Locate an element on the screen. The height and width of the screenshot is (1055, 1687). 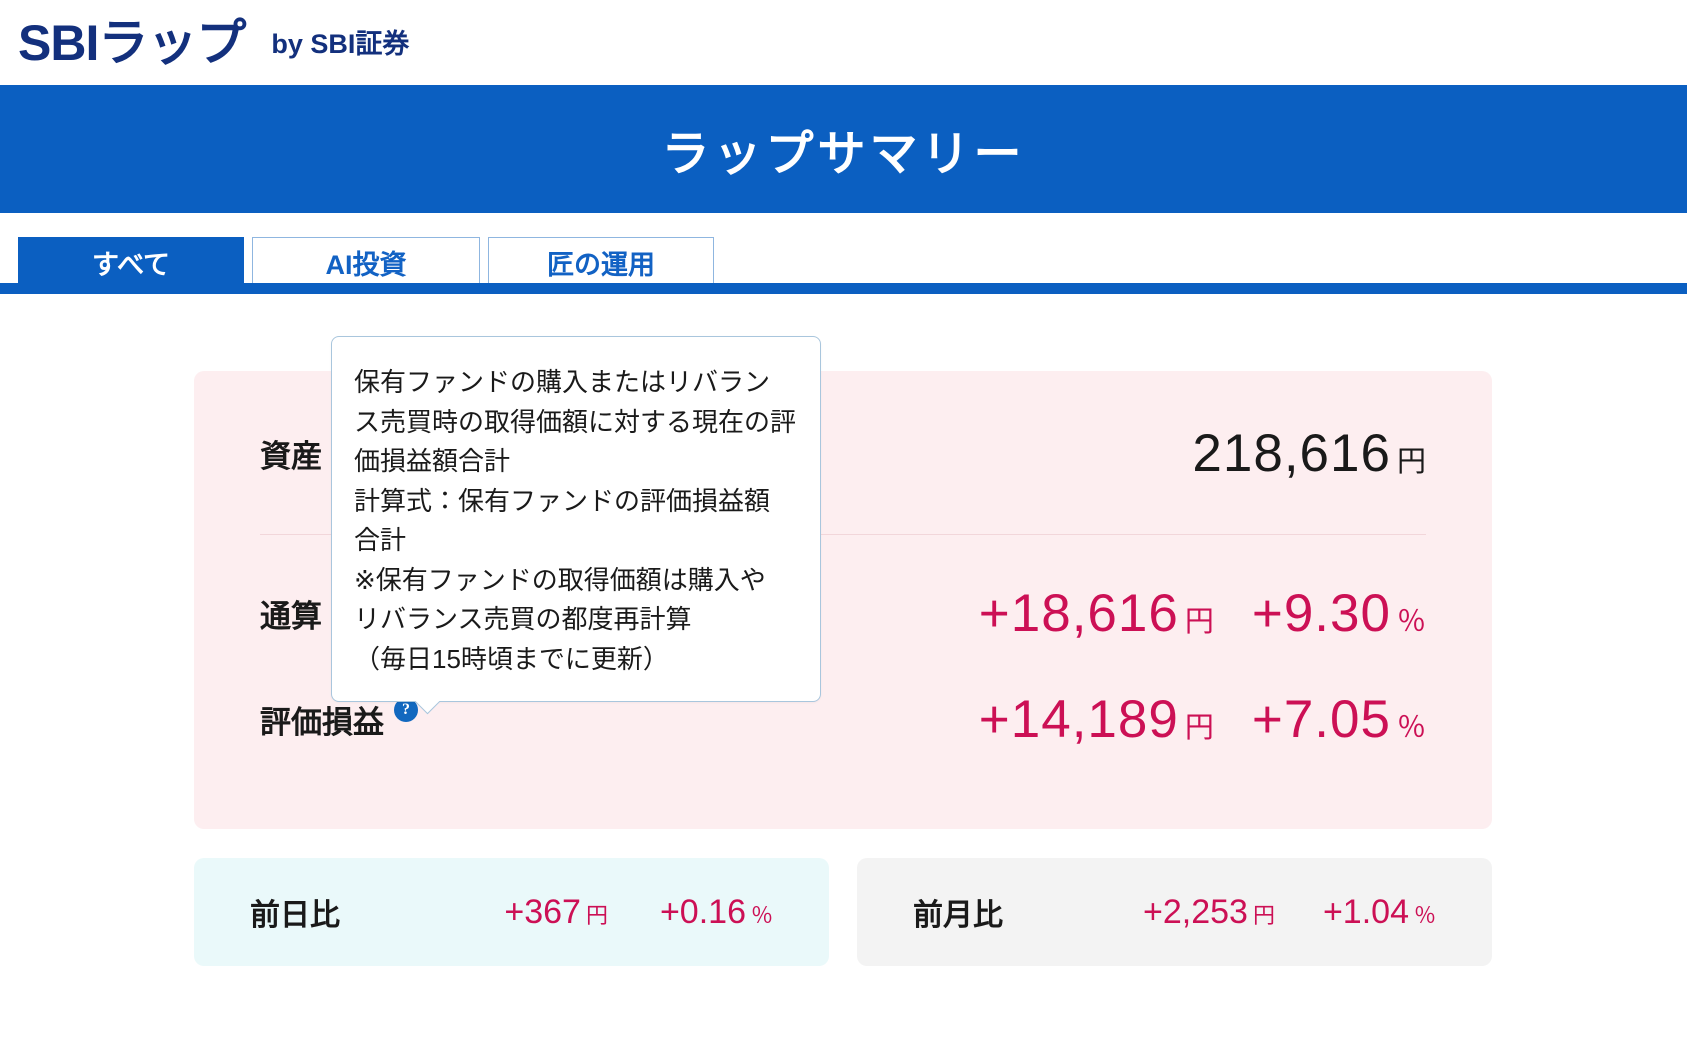
valuation-amount: +14,189 is located at coordinates (1078, 719).